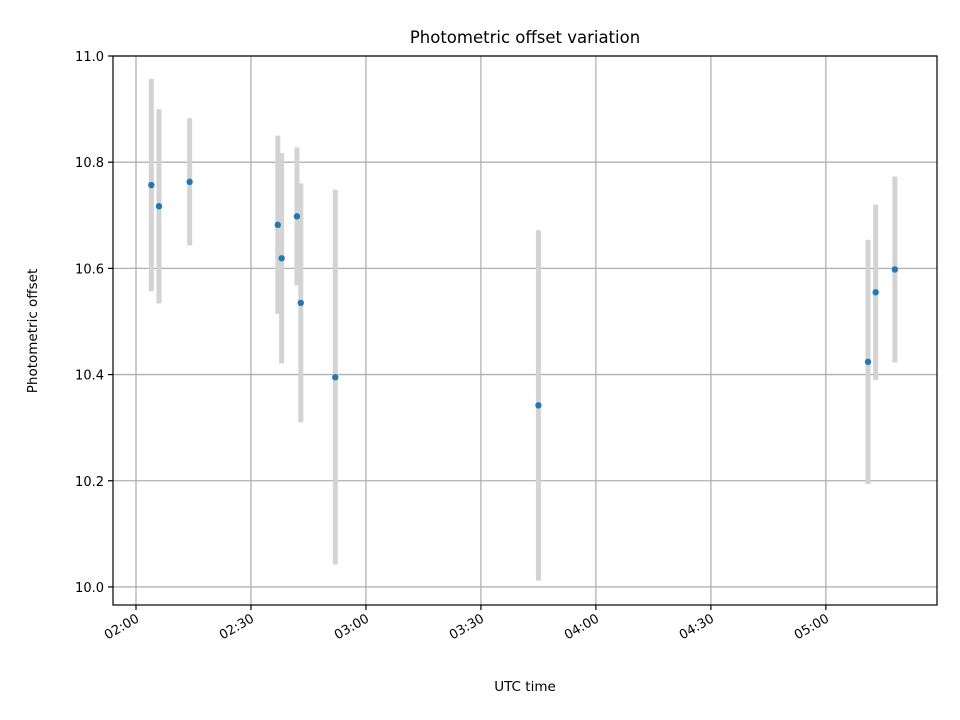 The height and width of the screenshot is (720, 960). Describe the element at coordinates (525, 687) in the screenshot. I see `x-axis-label: UTC time` at that location.